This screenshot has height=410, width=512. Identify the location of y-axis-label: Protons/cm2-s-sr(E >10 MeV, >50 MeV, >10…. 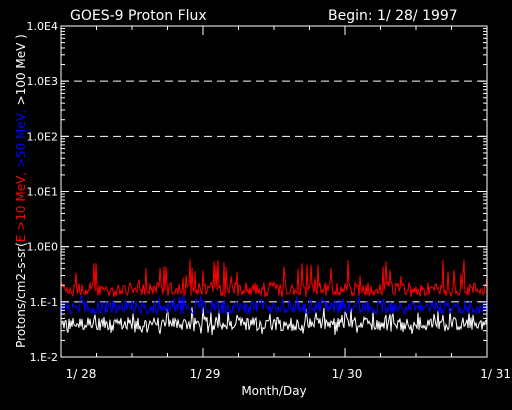
(21, 191).